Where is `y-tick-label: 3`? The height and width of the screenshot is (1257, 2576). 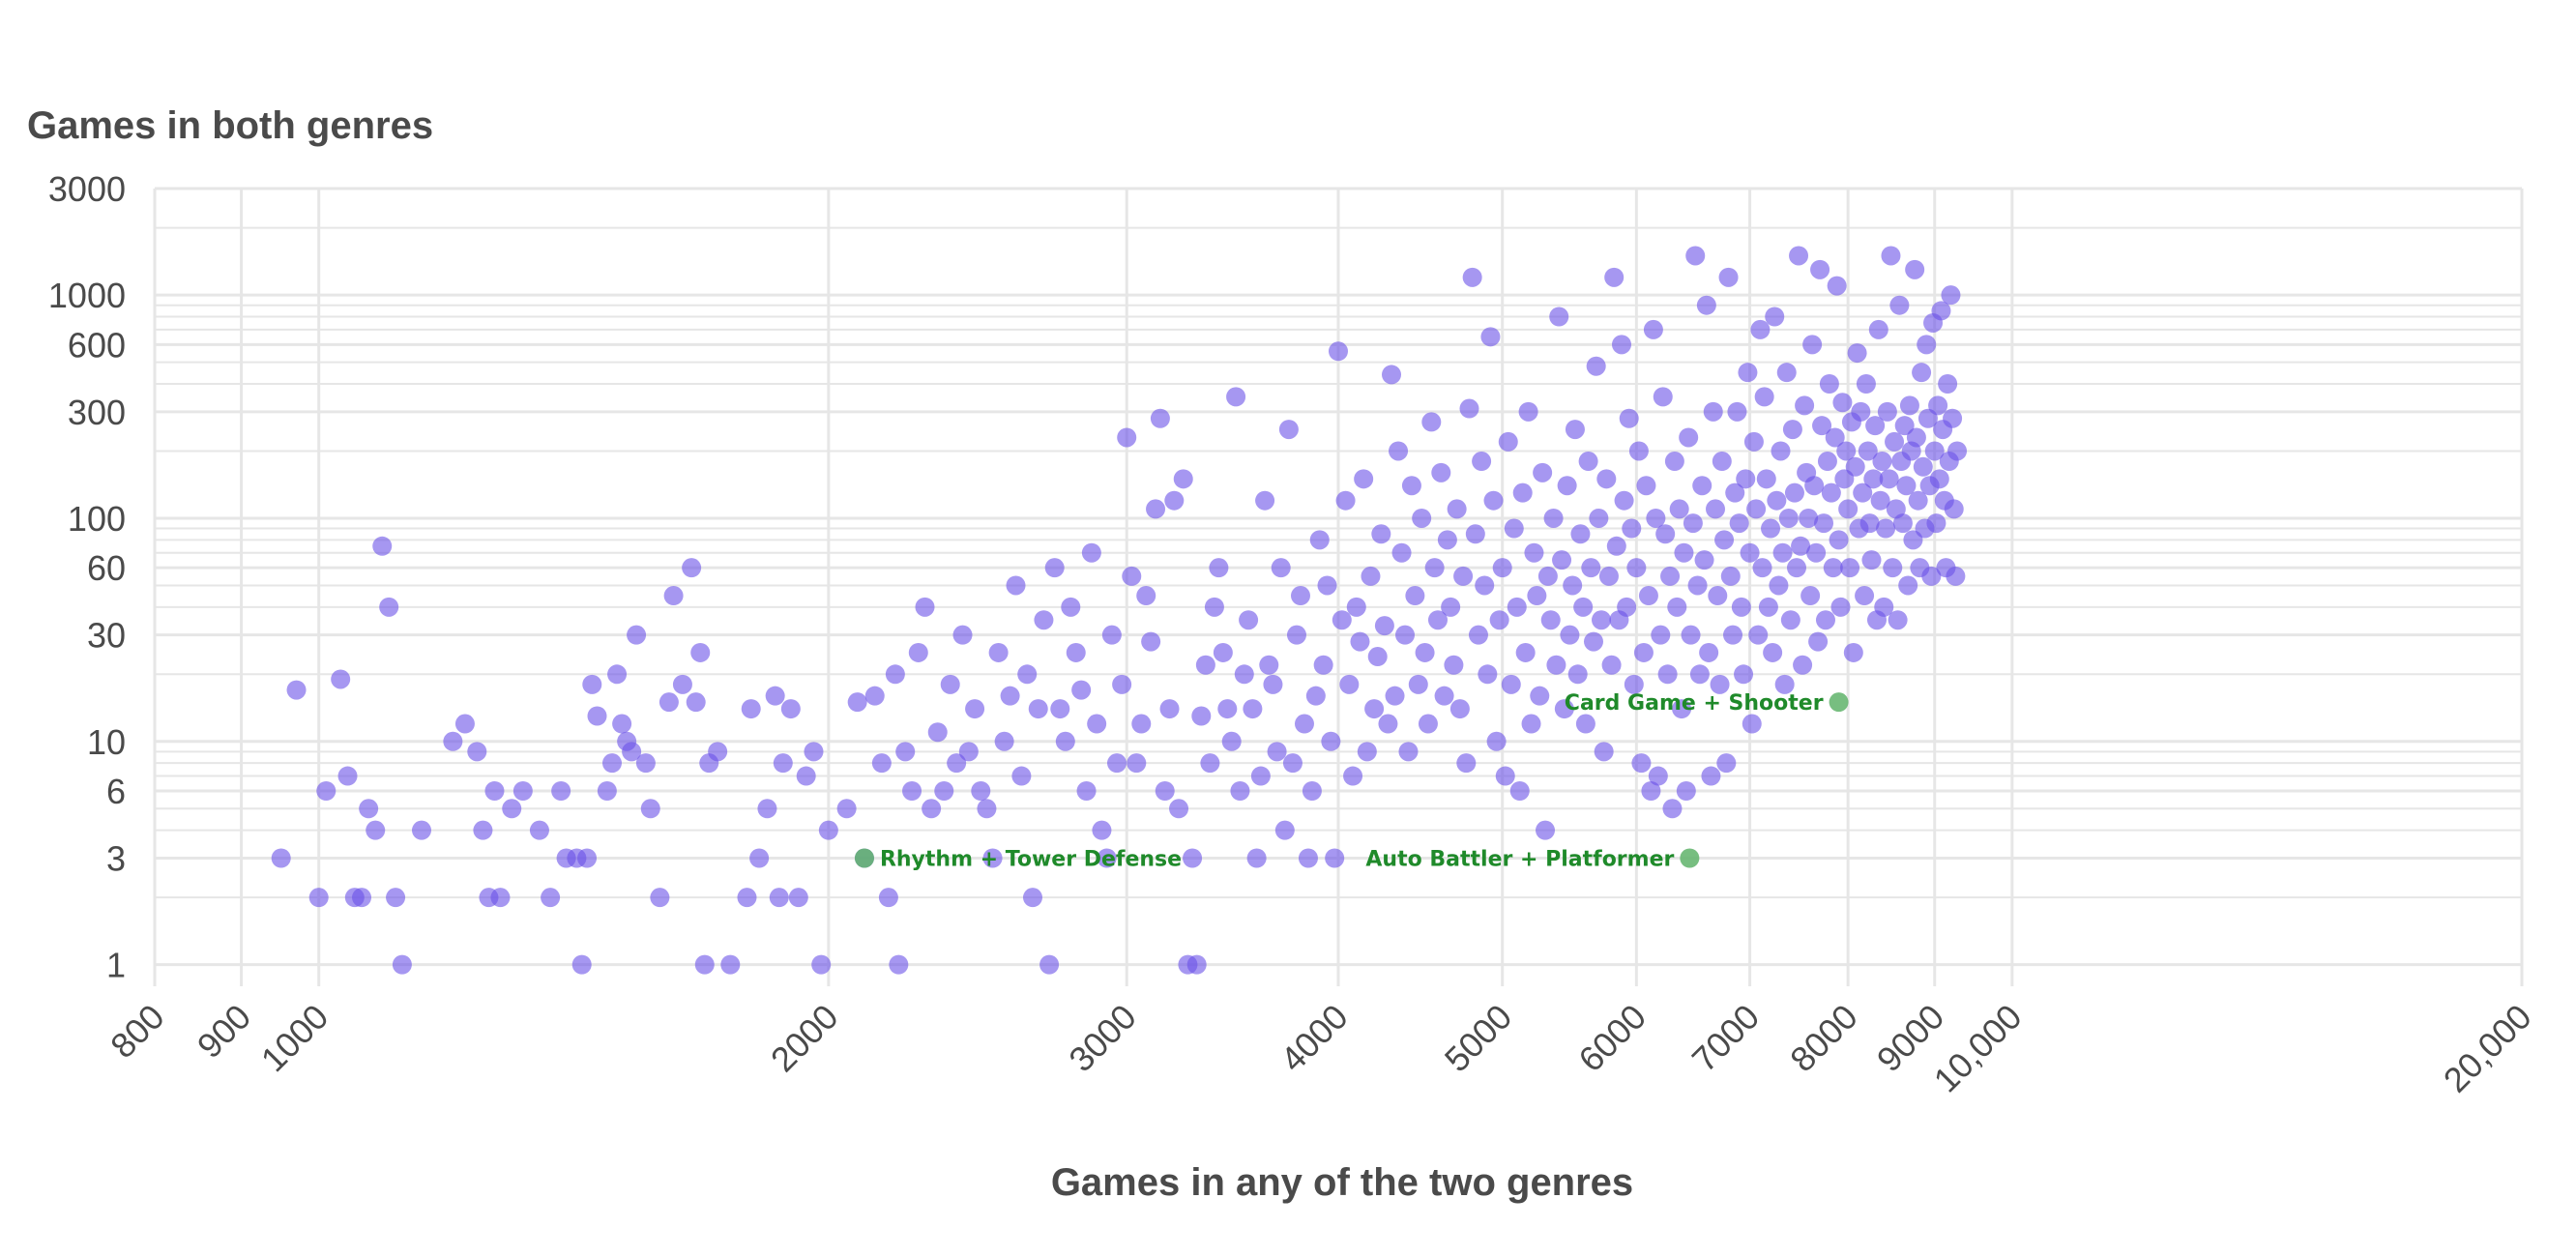 y-tick-label: 3 is located at coordinates (116, 858).